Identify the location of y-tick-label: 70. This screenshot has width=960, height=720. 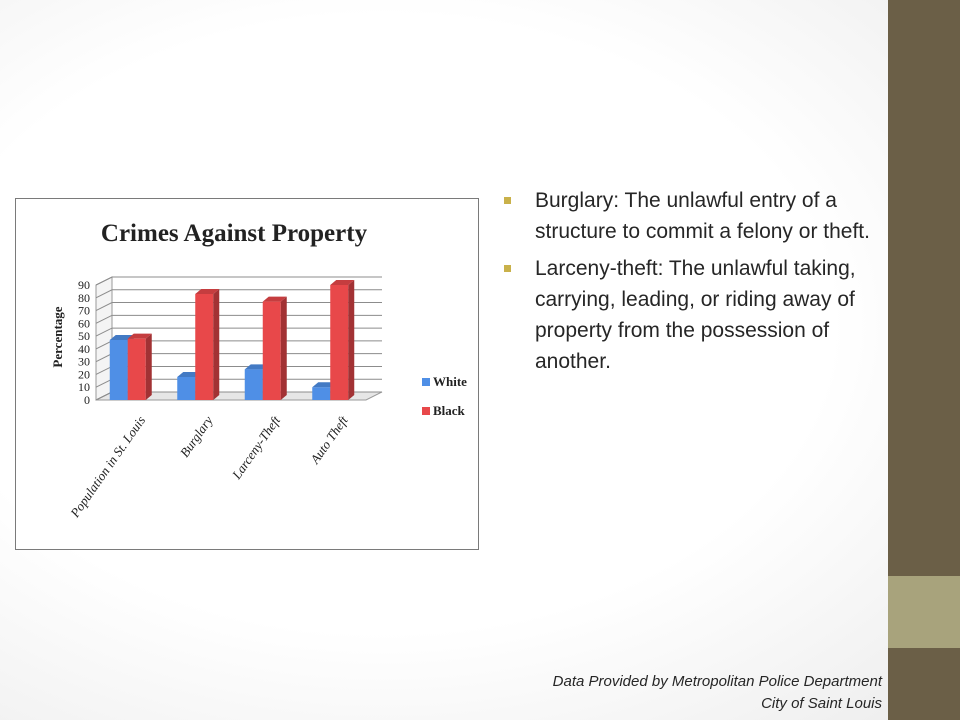
(84, 311).